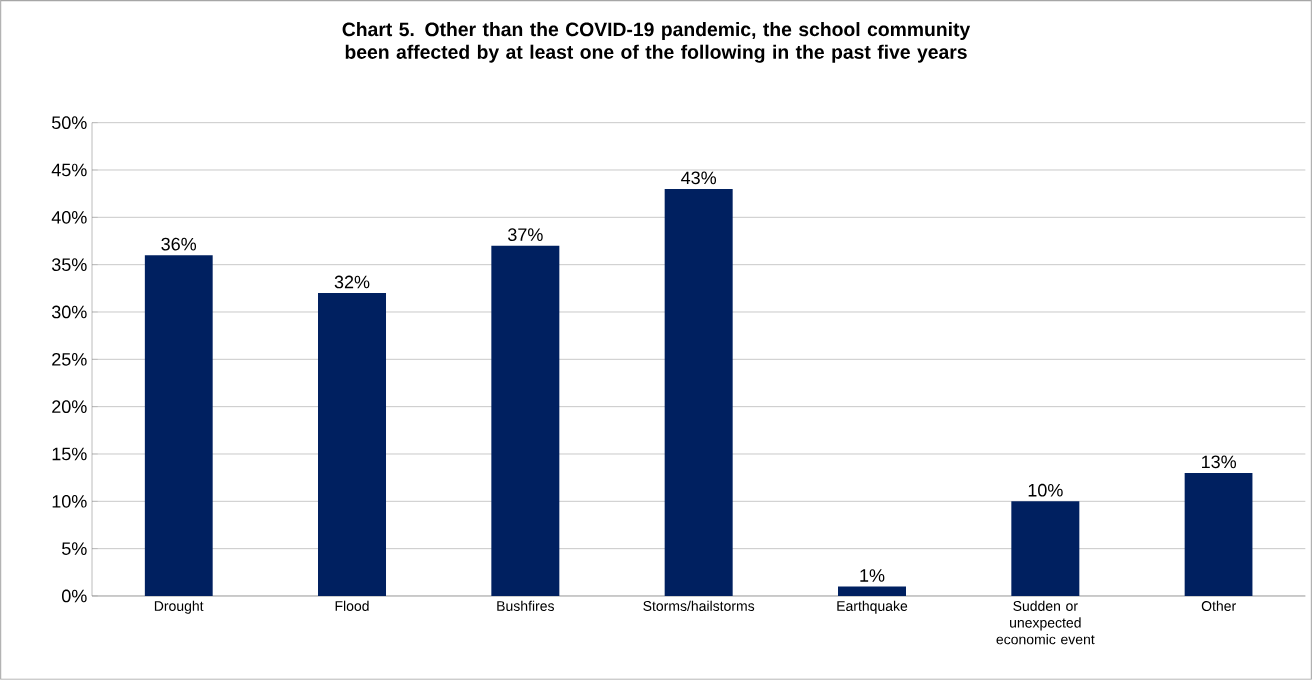 This screenshot has height=680, width=1312. Describe the element at coordinates (69, 407) in the screenshot. I see `y-tick-label: 20%` at that location.